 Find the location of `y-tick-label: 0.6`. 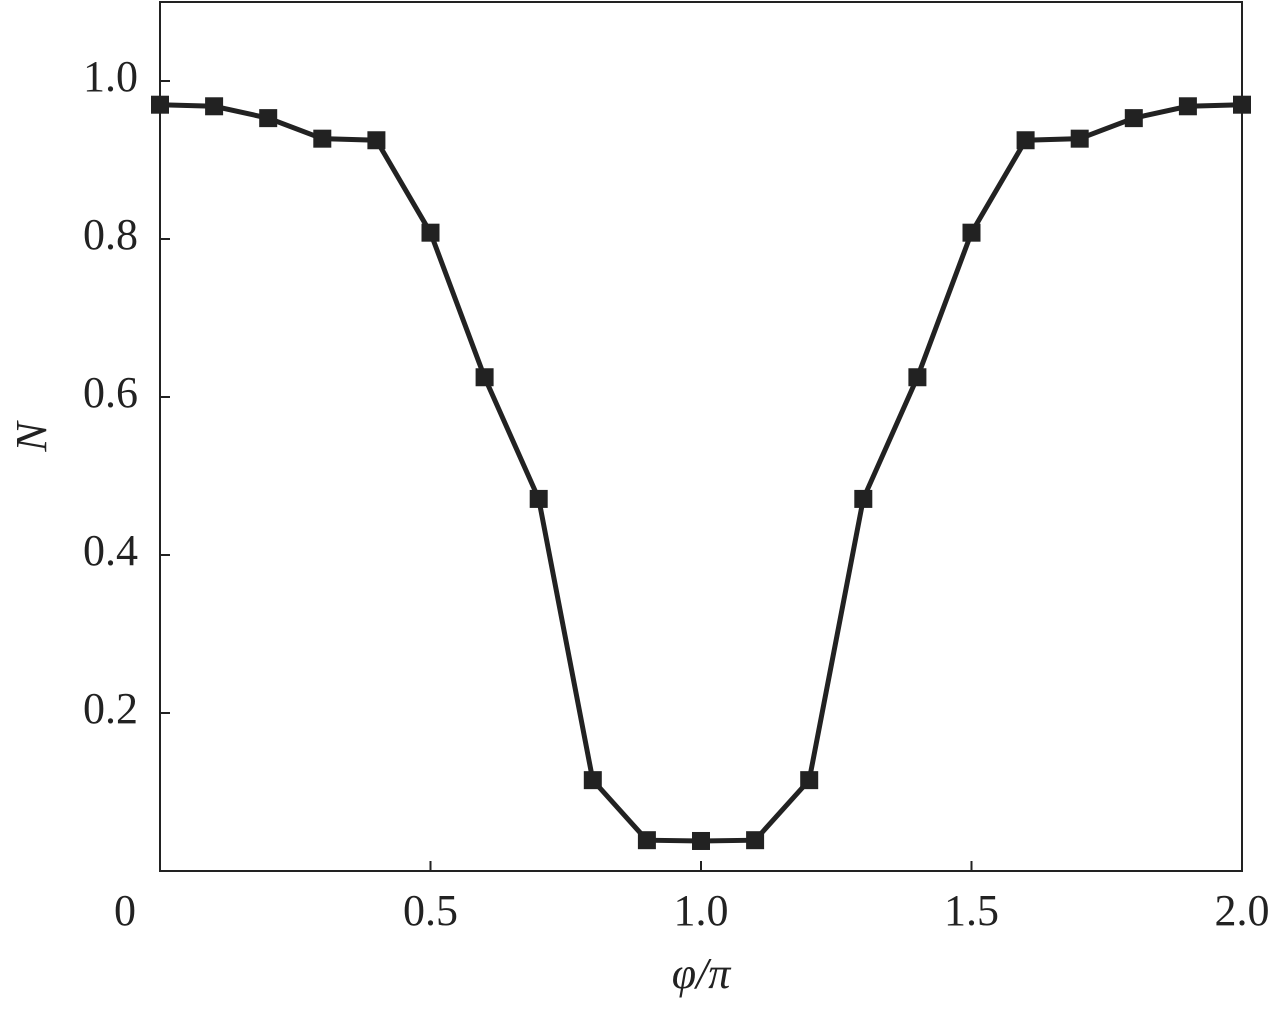

y-tick-label: 0.6 is located at coordinates (110, 392).